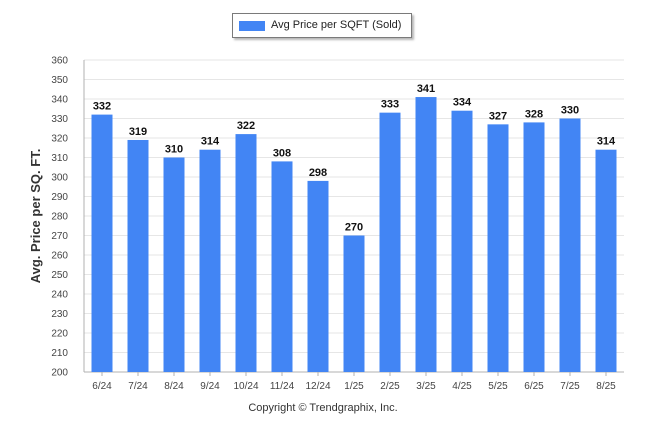 The image size is (646, 434). I want to click on y-tick-label: 200, so click(59, 373).